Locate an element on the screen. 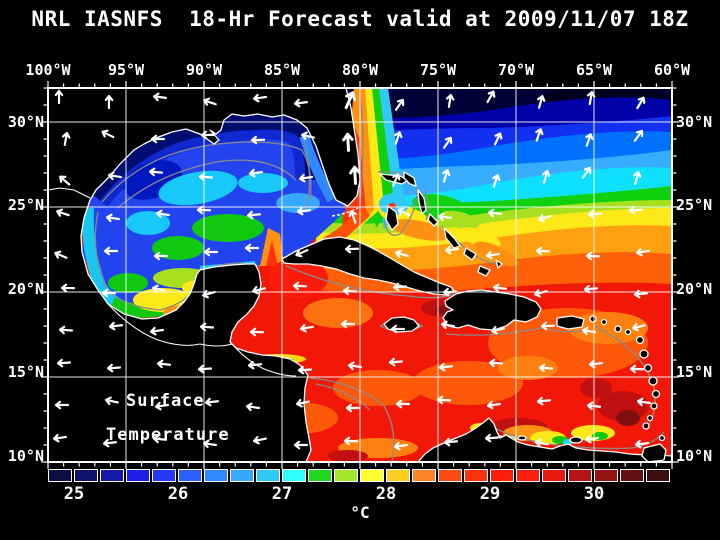 Image resolution: width=720 pixels, height=540 pixels. lon-label: 85°W is located at coordinates (282, 70).